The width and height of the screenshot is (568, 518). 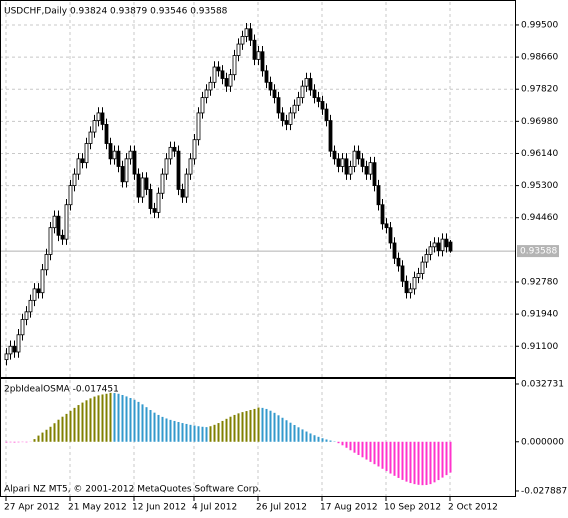 What do you see at coordinates (539, 58) in the screenshot?
I see `y-tick-label: 0.98660` at bounding box center [539, 58].